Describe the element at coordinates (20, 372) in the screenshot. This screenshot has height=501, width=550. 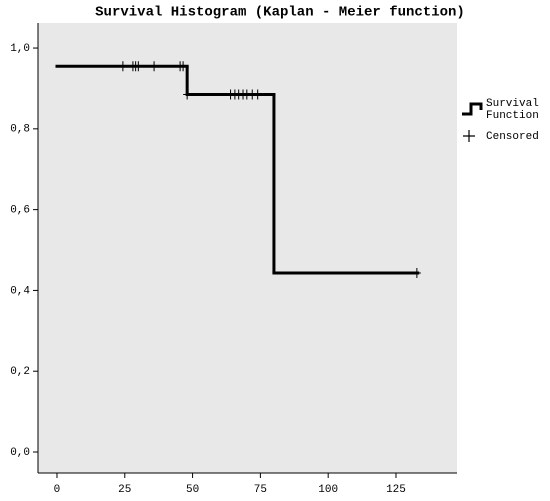
I see `y-tick-label: 0,2` at that location.